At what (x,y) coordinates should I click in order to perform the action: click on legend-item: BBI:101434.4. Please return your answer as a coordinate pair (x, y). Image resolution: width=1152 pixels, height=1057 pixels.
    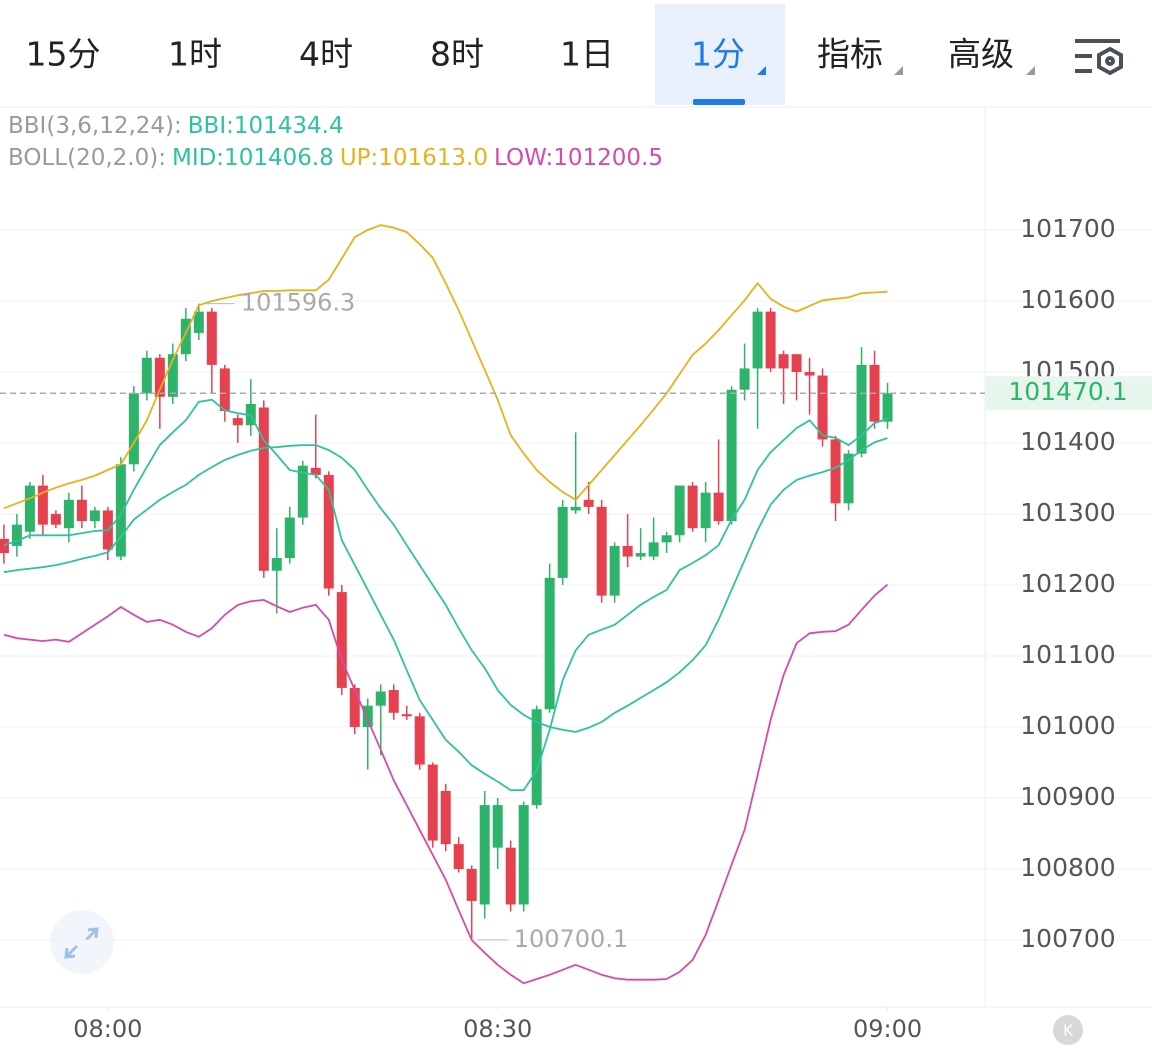
    Looking at the image, I should click on (266, 126).